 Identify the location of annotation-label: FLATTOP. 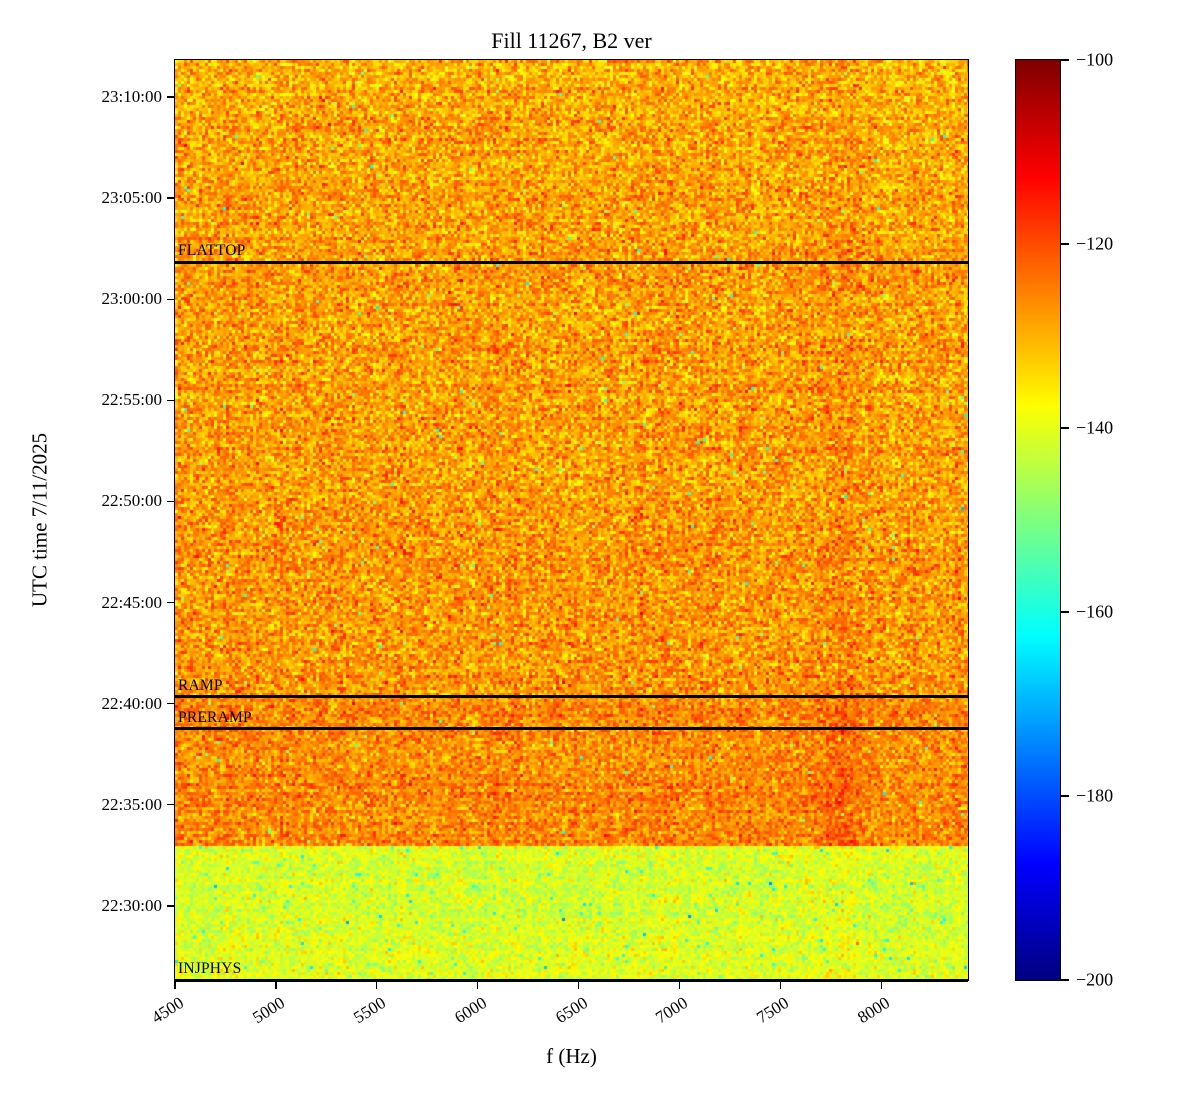
(212, 251).